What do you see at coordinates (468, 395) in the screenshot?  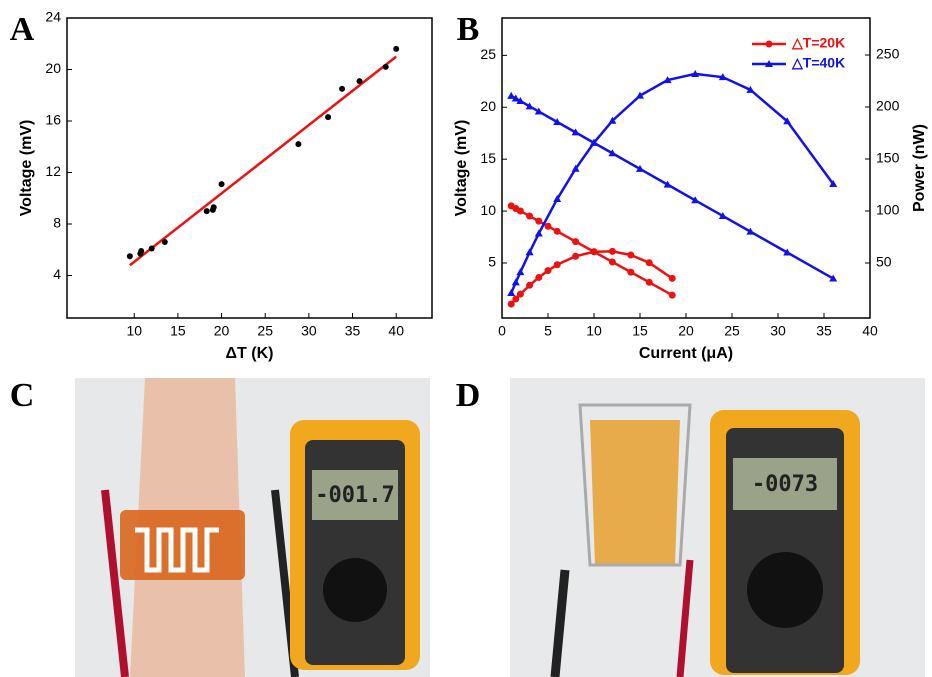 I see `panel-label: D` at bounding box center [468, 395].